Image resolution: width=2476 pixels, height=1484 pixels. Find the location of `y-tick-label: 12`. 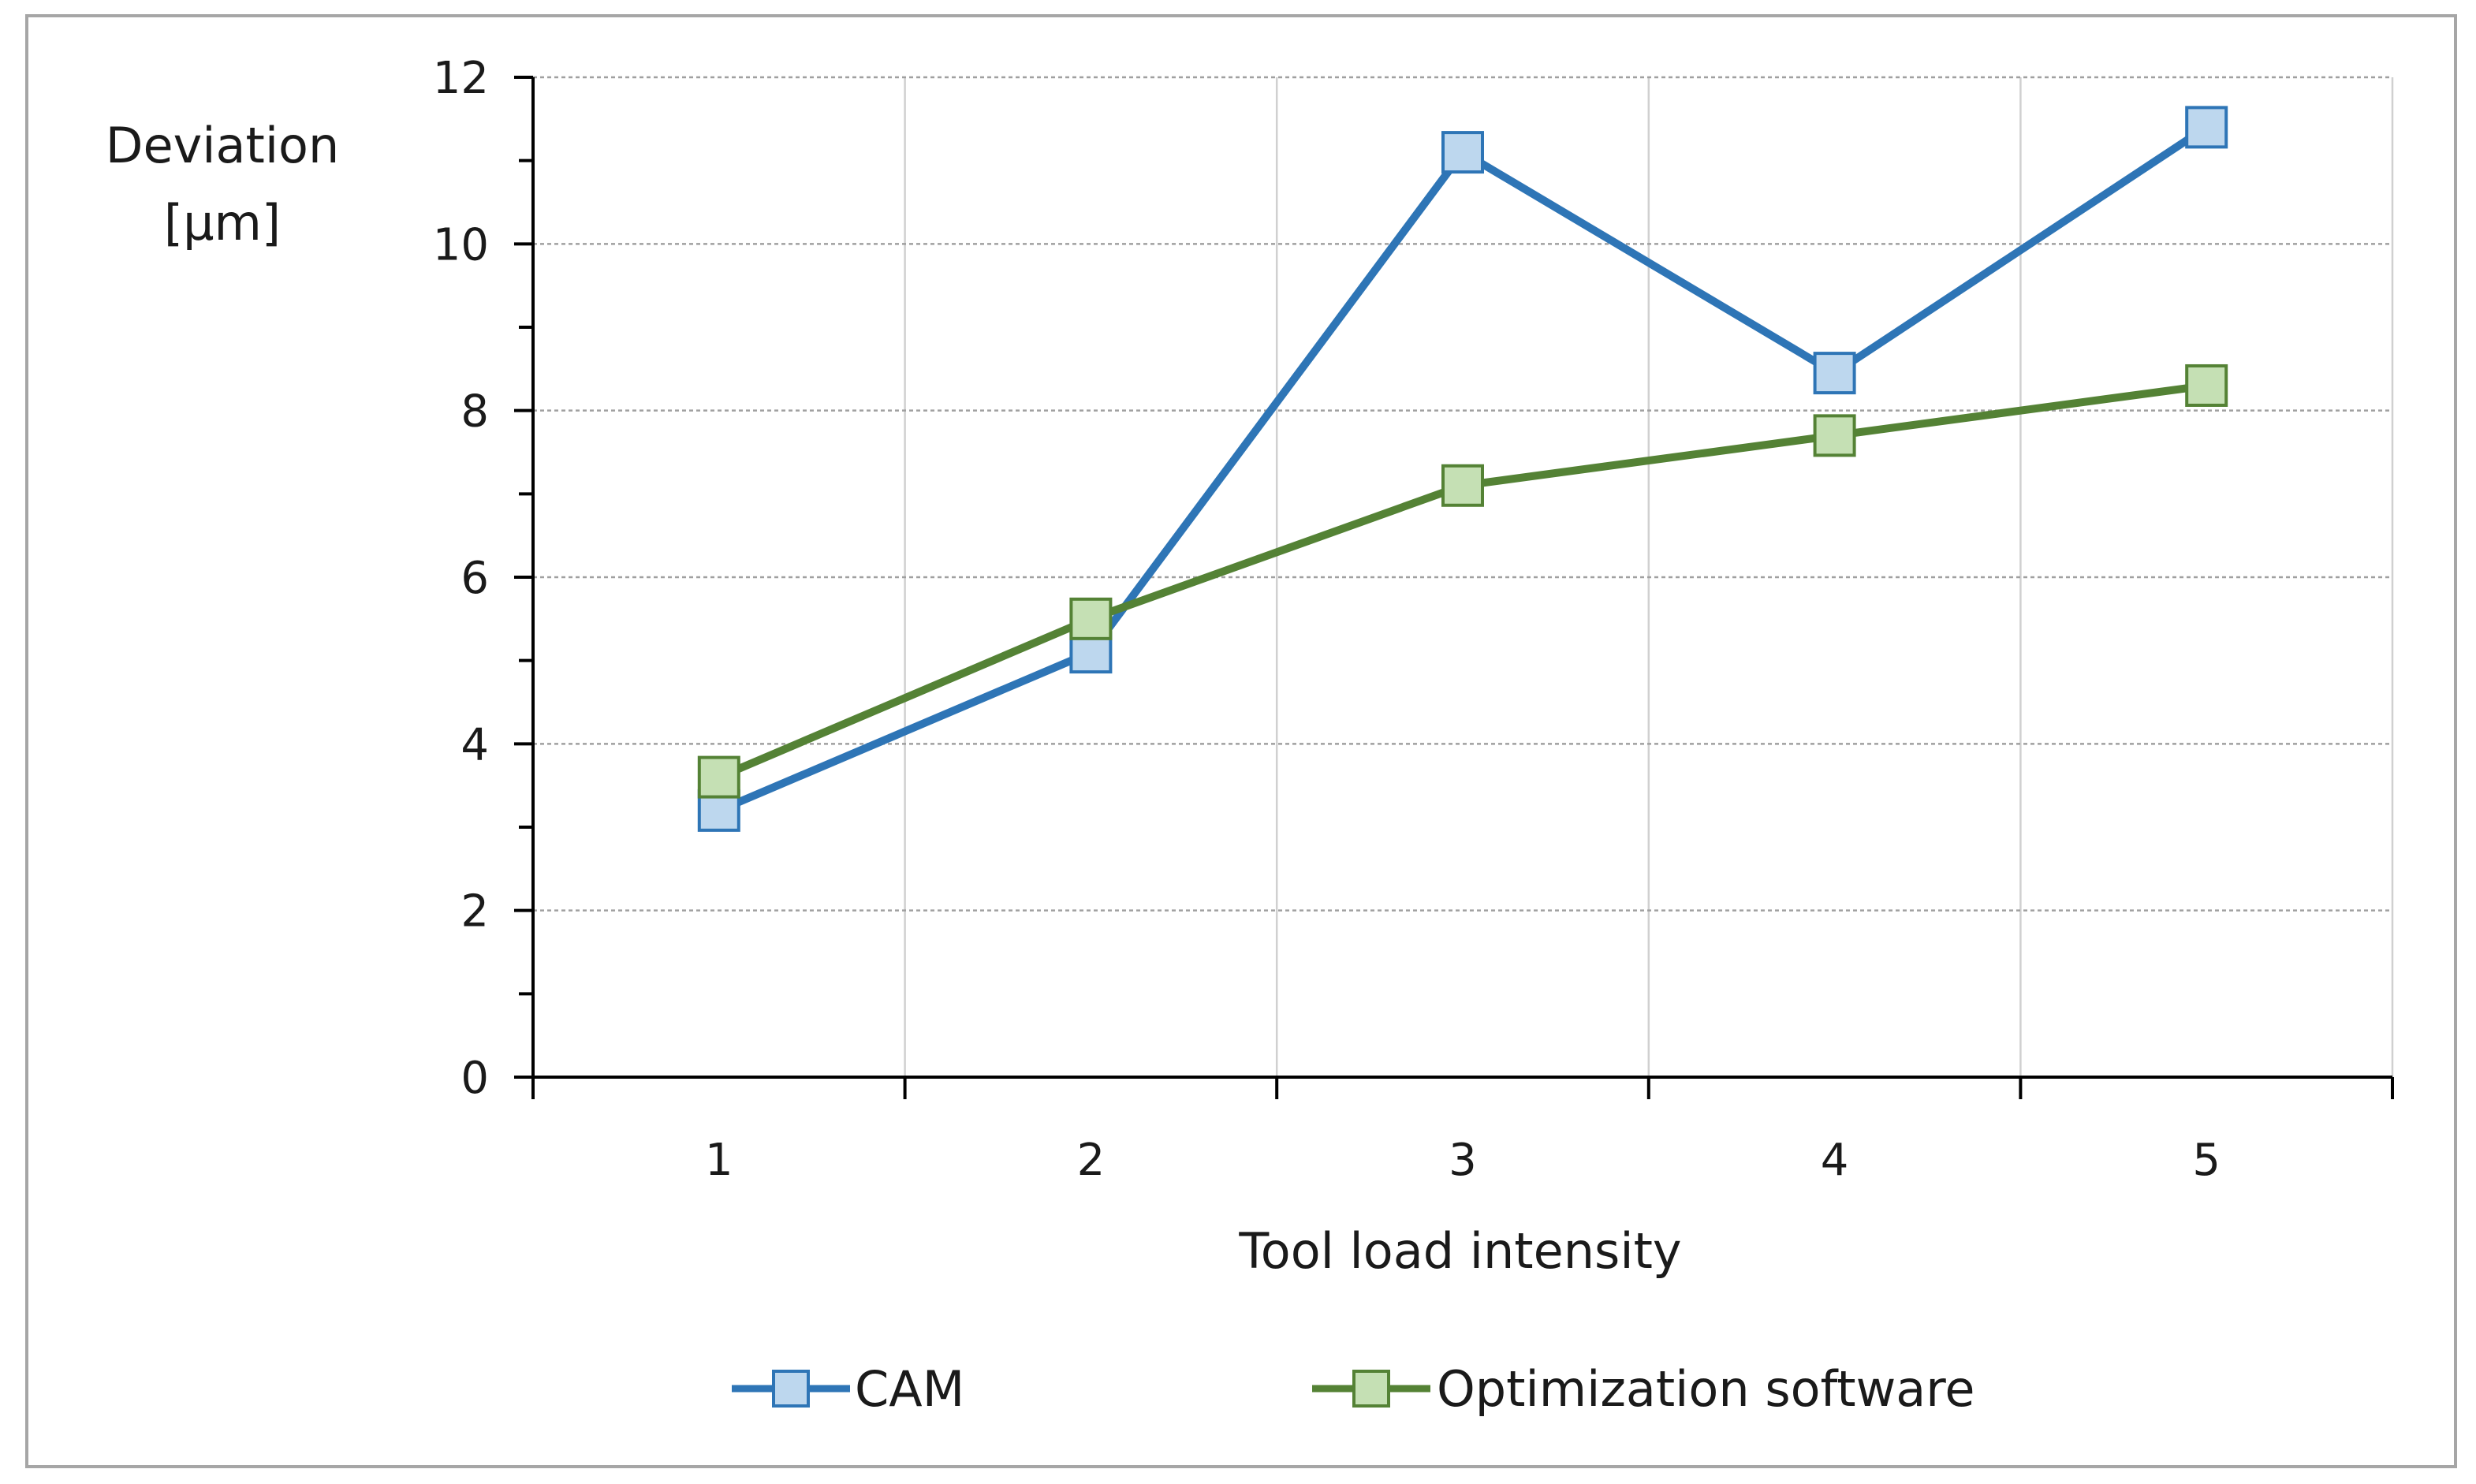

y-tick-label: 12 is located at coordinates (461, 78).